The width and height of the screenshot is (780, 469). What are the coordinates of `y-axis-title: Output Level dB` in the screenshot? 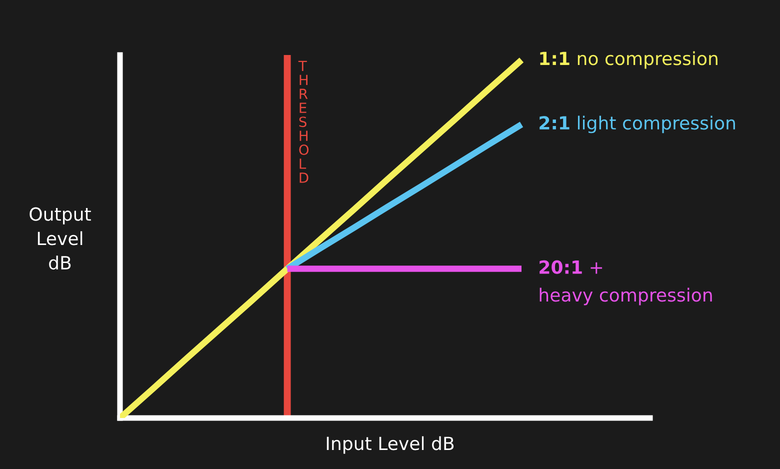 It's located at (60, 238).